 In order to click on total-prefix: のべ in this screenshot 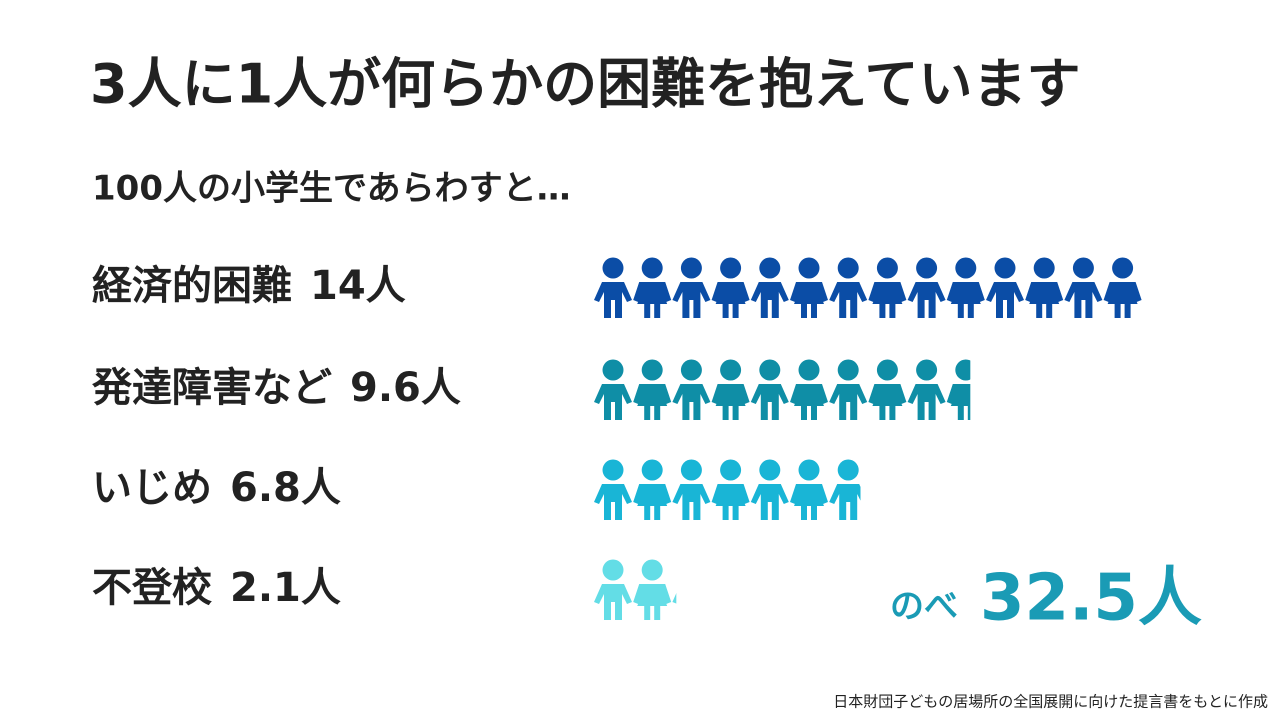, I will do `click(924, 607)`.